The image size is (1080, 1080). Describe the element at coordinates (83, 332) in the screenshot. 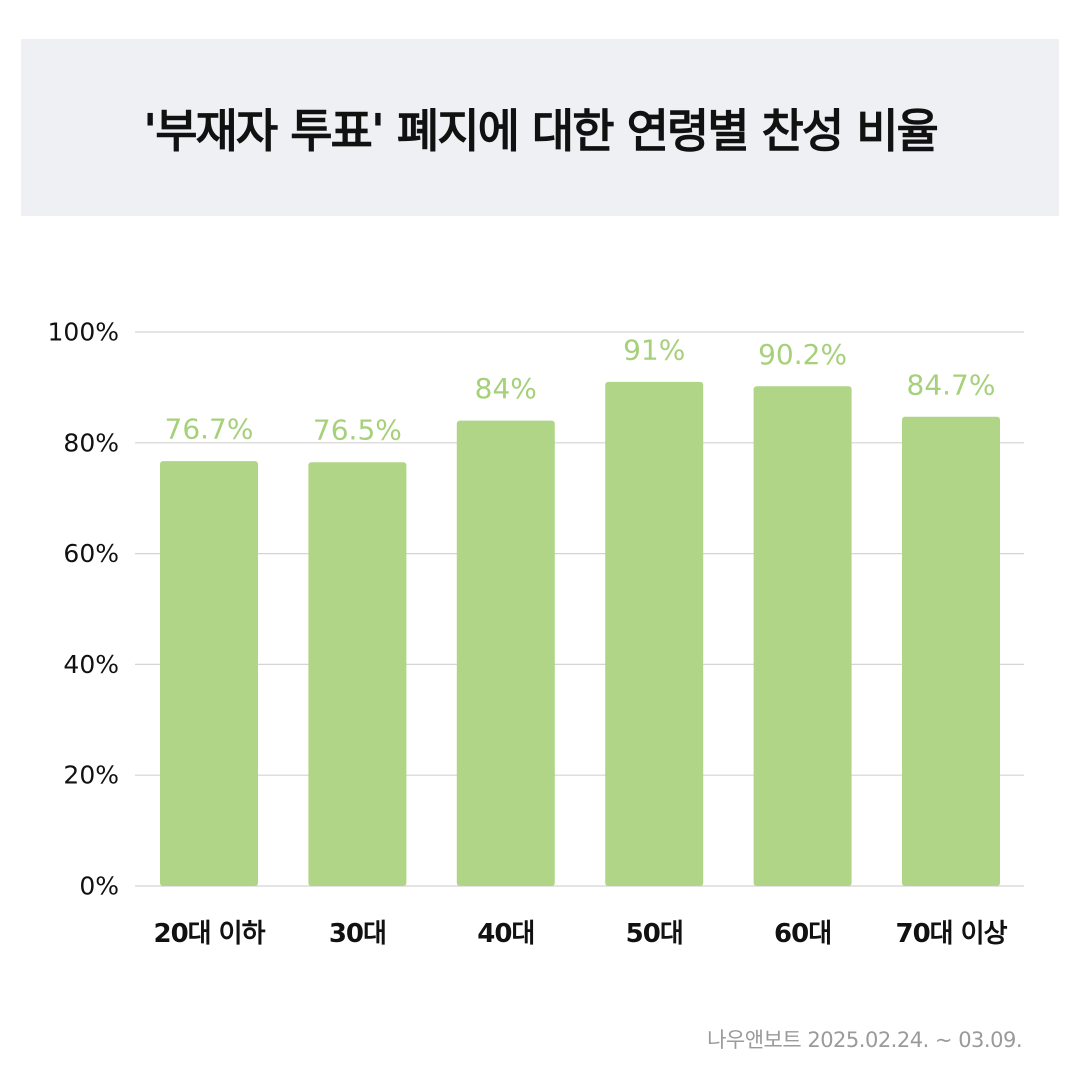

I see `y-tick-label: 100%` at that location.